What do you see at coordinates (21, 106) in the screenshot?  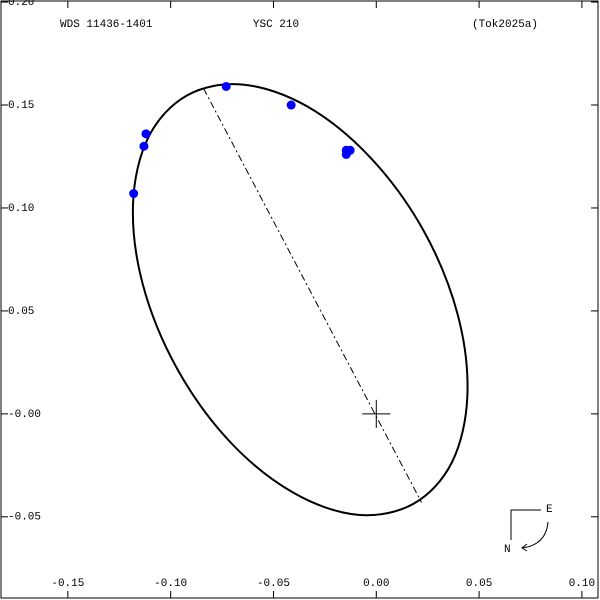 I see `y-tick-label: 0.15` at bounding box center [21, 106].